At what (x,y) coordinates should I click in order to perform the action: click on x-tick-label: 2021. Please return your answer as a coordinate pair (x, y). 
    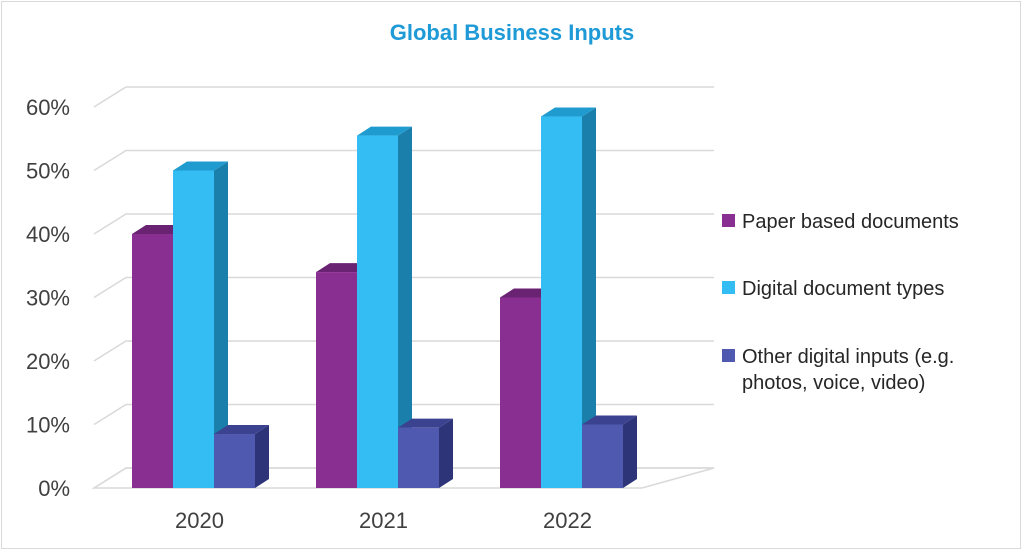
    Looking at the image, I should click on (383, 520).